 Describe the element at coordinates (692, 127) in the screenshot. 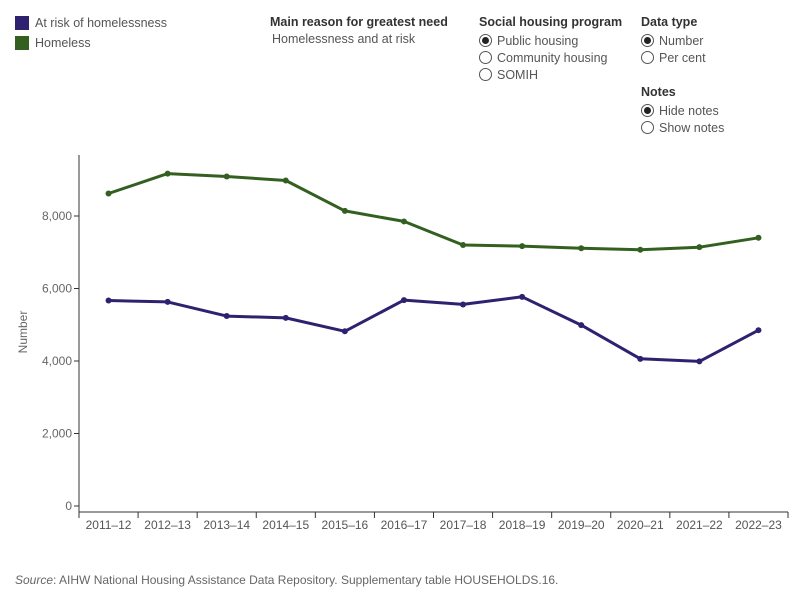

I see `radio-label-show-notes: Show notes` at that location.